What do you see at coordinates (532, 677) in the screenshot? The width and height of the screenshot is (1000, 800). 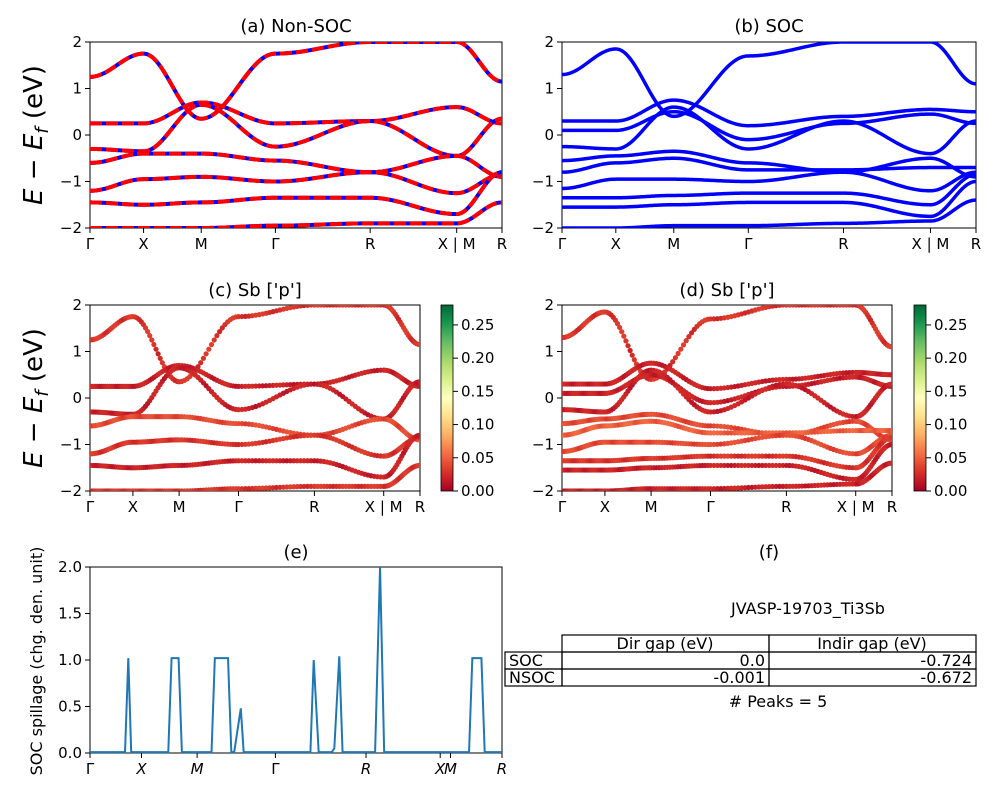 I see `table-row-label-nsoc: NSOC` at bounding box center [532, 677].